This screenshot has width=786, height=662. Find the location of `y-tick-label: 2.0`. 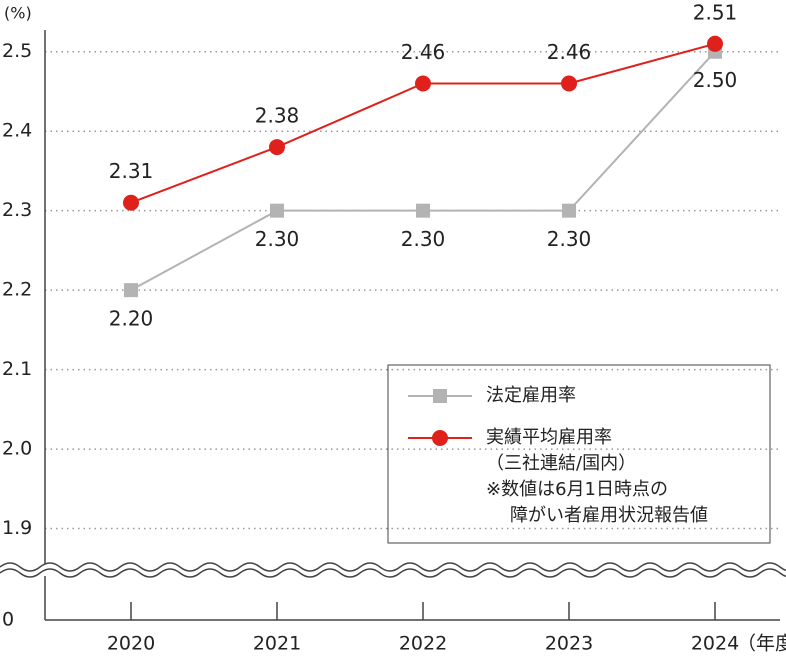

y-tick-label: 2.0 is located at coordinates (17, 449).